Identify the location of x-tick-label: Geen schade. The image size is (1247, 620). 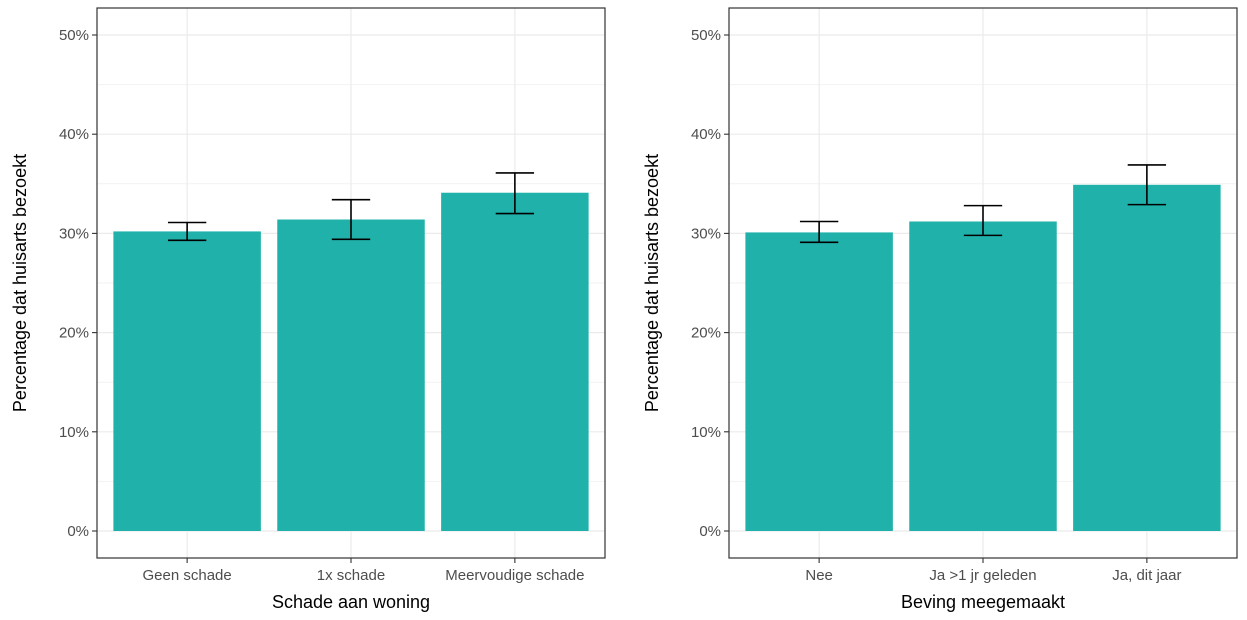
(187, 575).